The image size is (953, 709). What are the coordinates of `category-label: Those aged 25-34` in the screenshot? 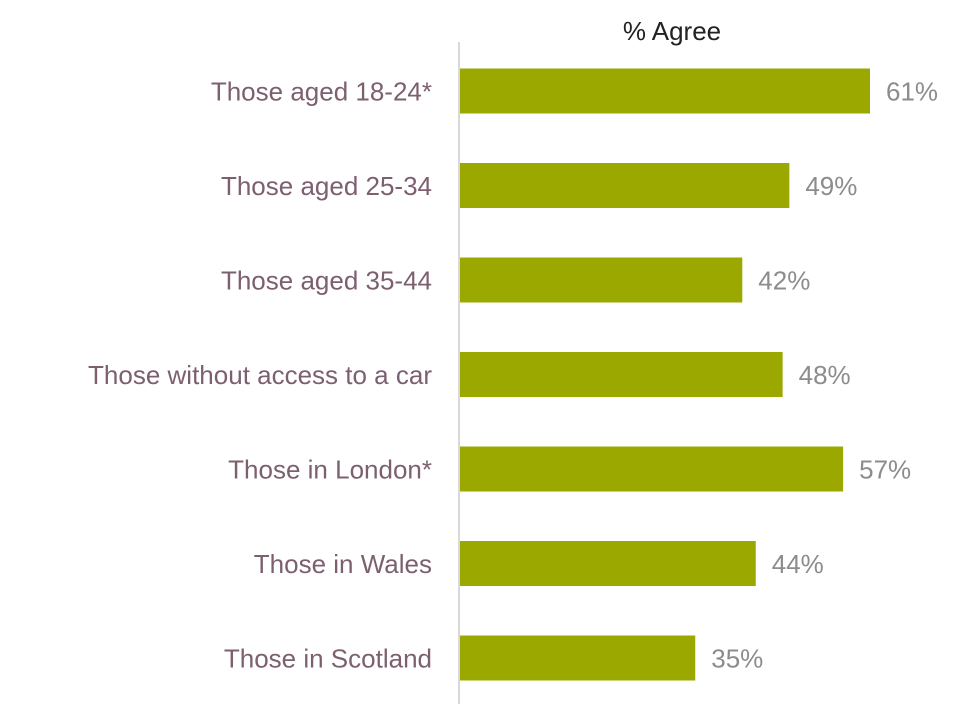 It's located at (326, 186).